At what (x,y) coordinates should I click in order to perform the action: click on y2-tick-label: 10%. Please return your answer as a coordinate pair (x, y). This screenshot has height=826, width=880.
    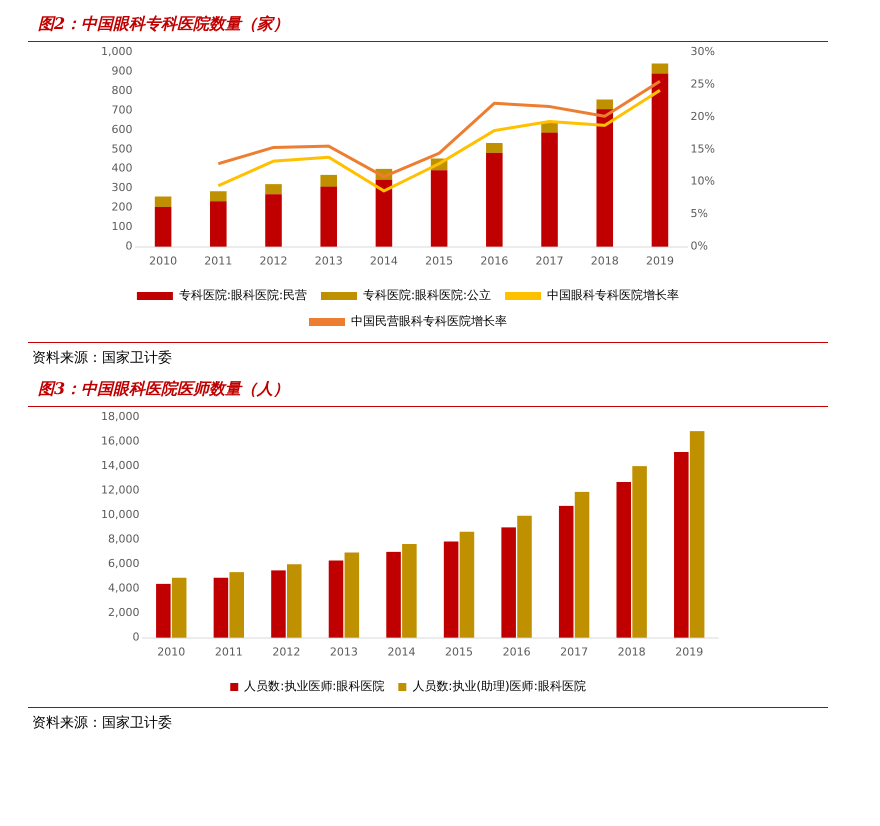
    Looking at the image, I should click on (703, 181).